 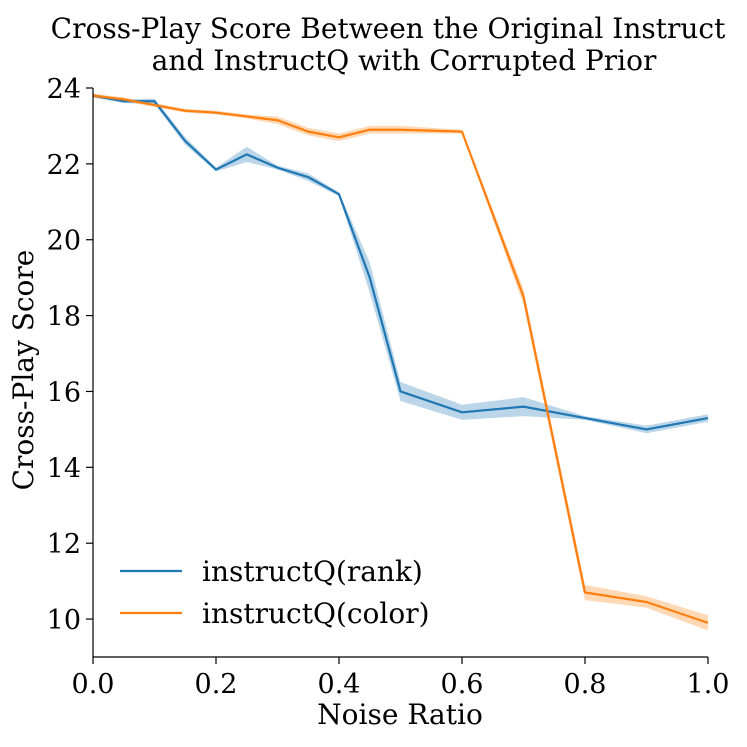 What do you see at coordinates (400, 714) in the screenshot?
I see `x-axis-label: Noise Ratio` at bounding box center [400, 714].